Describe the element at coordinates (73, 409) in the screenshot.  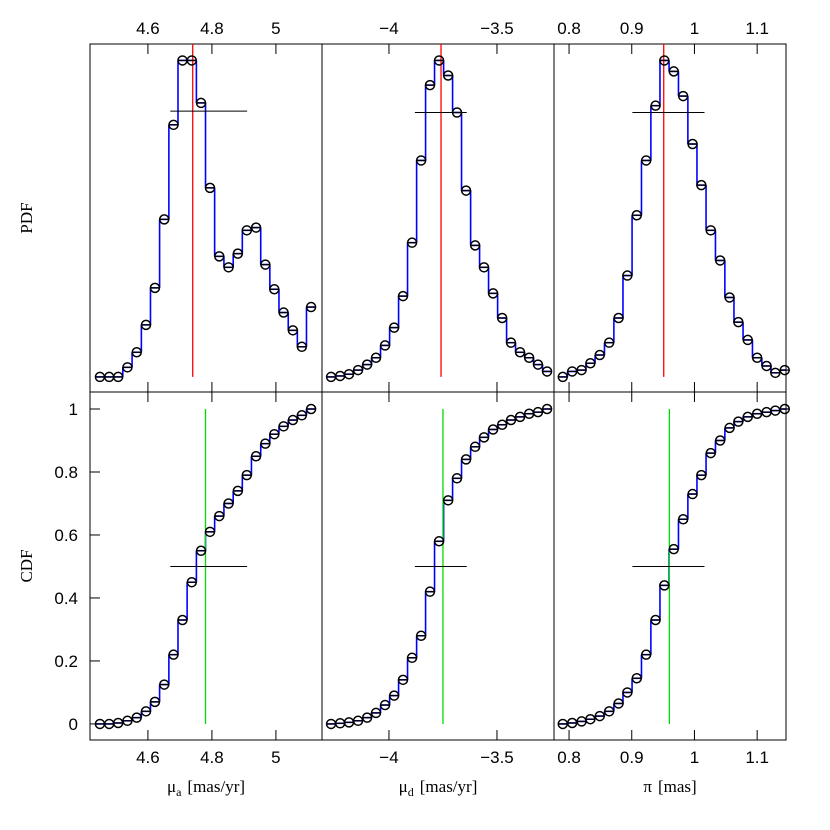
I see `y-tick-label: 1` at that location.